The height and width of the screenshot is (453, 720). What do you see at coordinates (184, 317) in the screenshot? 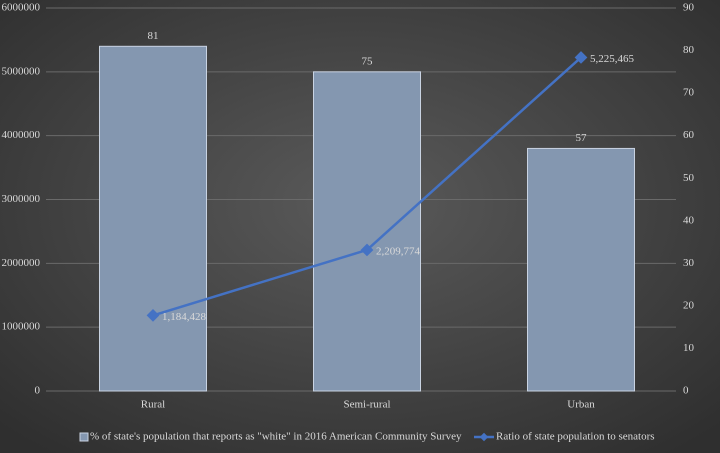
I see `line-value-label: 1,184,428` at bounding box center [184, 317].